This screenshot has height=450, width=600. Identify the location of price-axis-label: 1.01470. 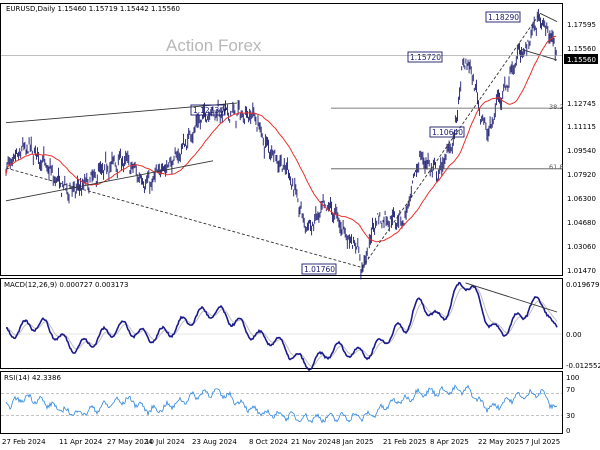
(581, 271).